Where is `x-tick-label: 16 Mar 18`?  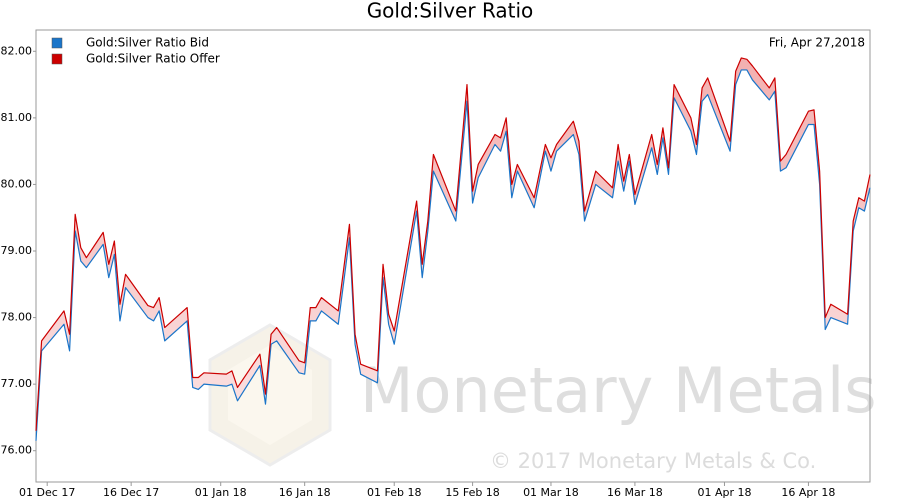
x-tick-label: 16 Mar 18 is located at coordinates (635, 492).